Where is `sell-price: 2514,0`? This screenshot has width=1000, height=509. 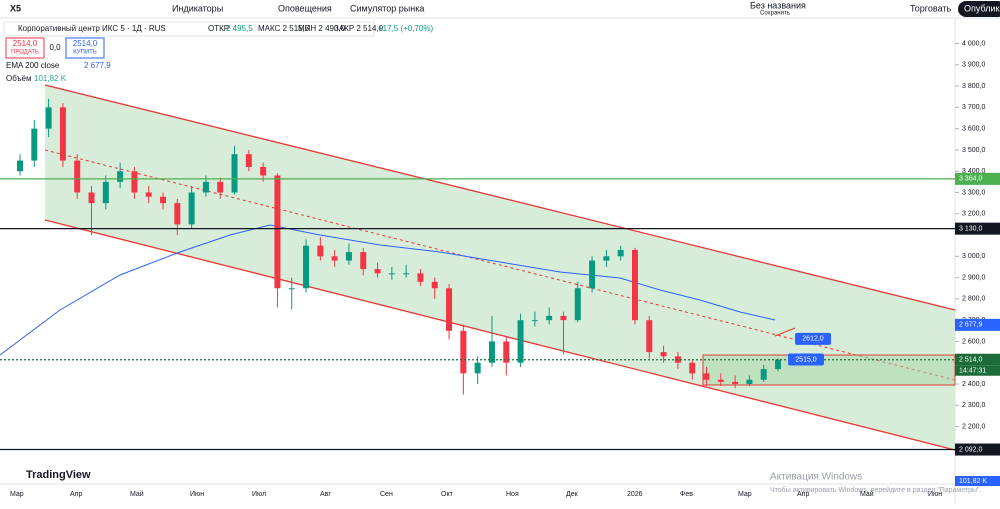
sell-price: 2514,0 is located at coordinates (25, 43).